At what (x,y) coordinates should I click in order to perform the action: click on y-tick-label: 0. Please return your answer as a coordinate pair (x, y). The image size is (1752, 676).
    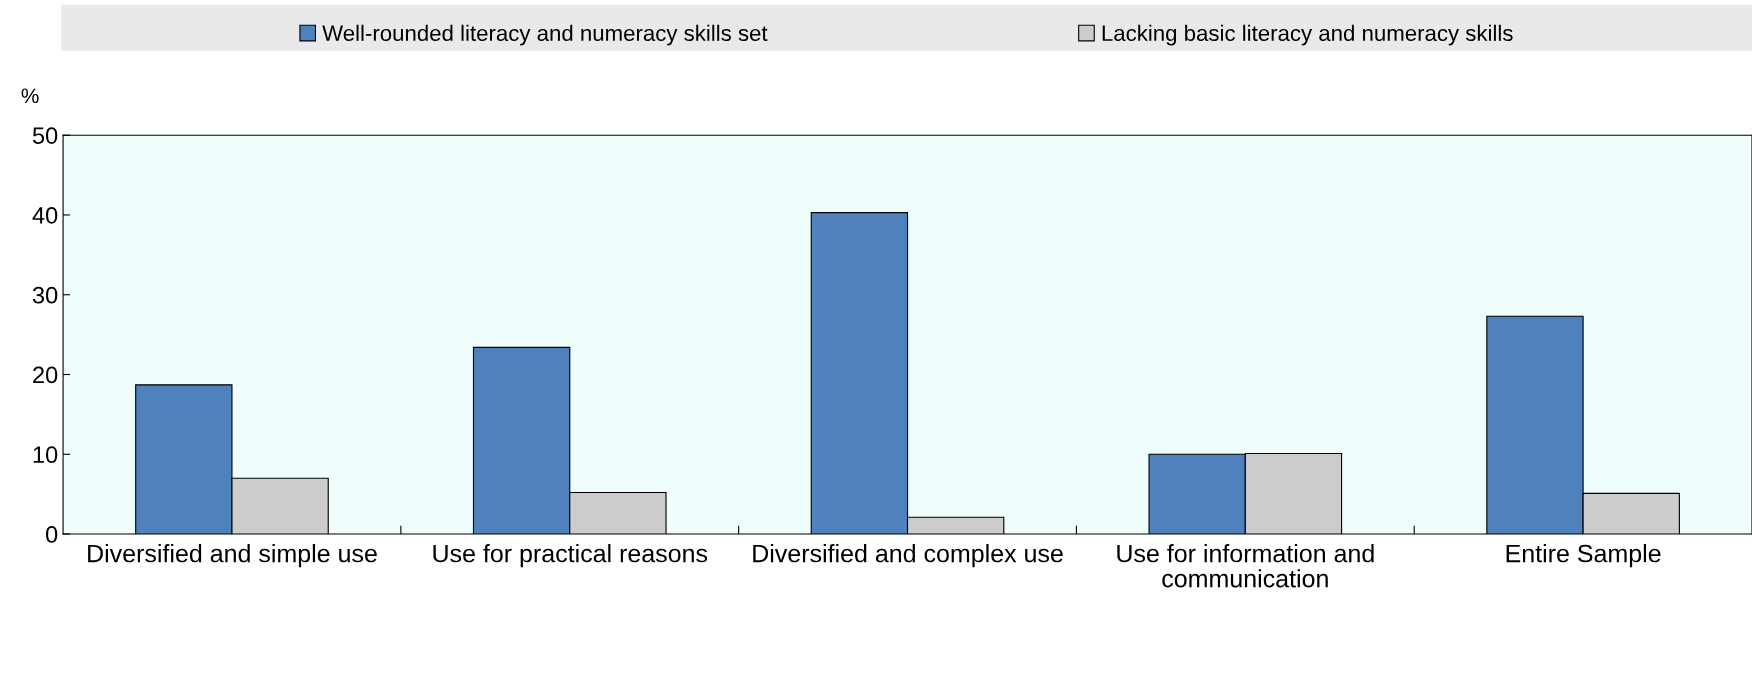
    Looking at the image, I should click on (52, 534).